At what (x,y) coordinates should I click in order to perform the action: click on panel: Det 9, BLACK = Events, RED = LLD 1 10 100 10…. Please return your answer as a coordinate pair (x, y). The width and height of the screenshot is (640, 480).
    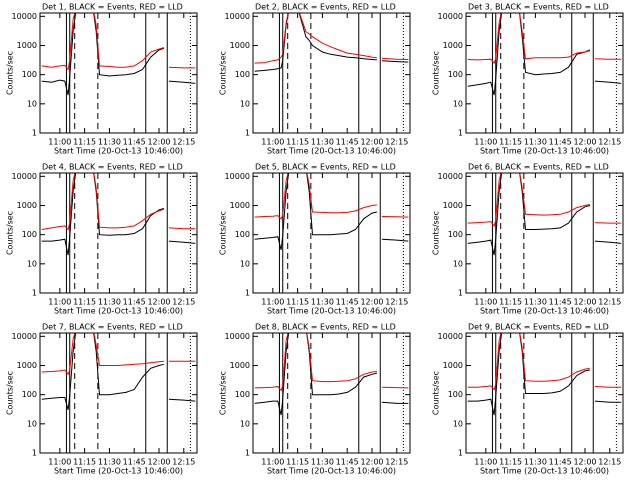
    Looking at the image, I should click on (528, 399).